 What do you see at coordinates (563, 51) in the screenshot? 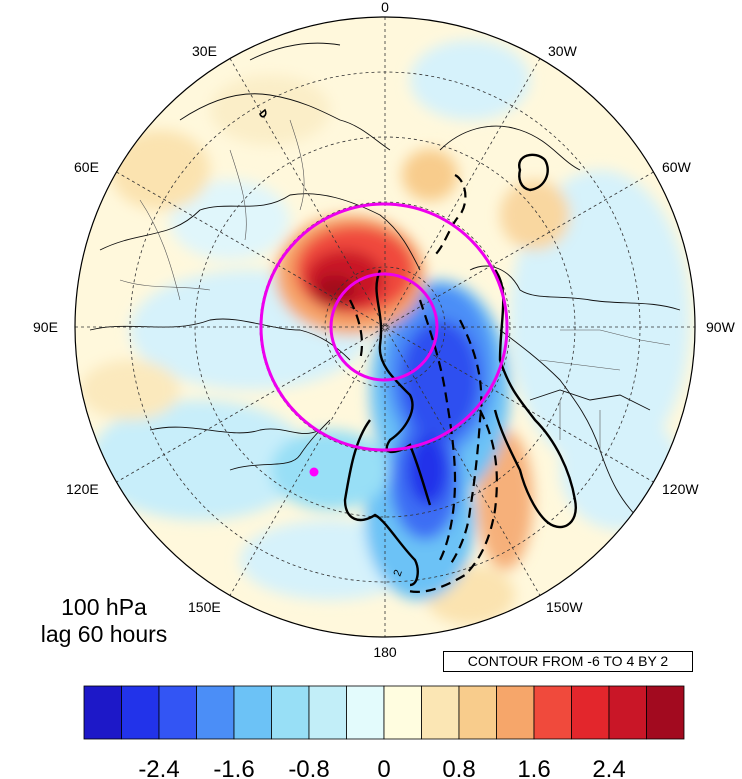
I see `lon-label-30w: 30W` at bounding box center [563, 51].